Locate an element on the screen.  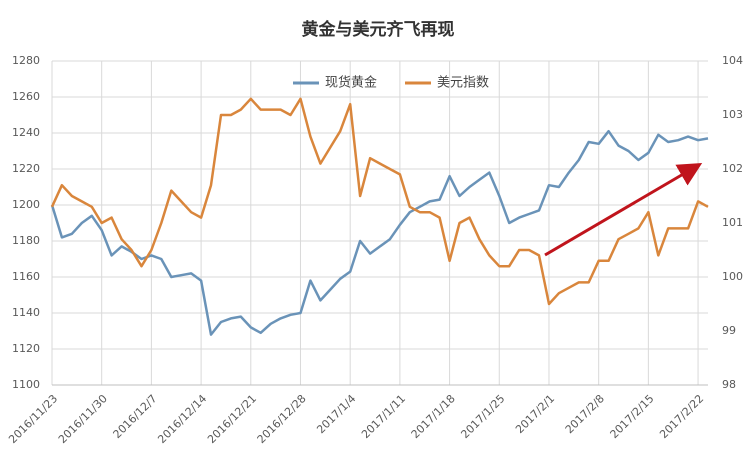
legend-label: 现货黄金 is located at coordinates (351, 83).